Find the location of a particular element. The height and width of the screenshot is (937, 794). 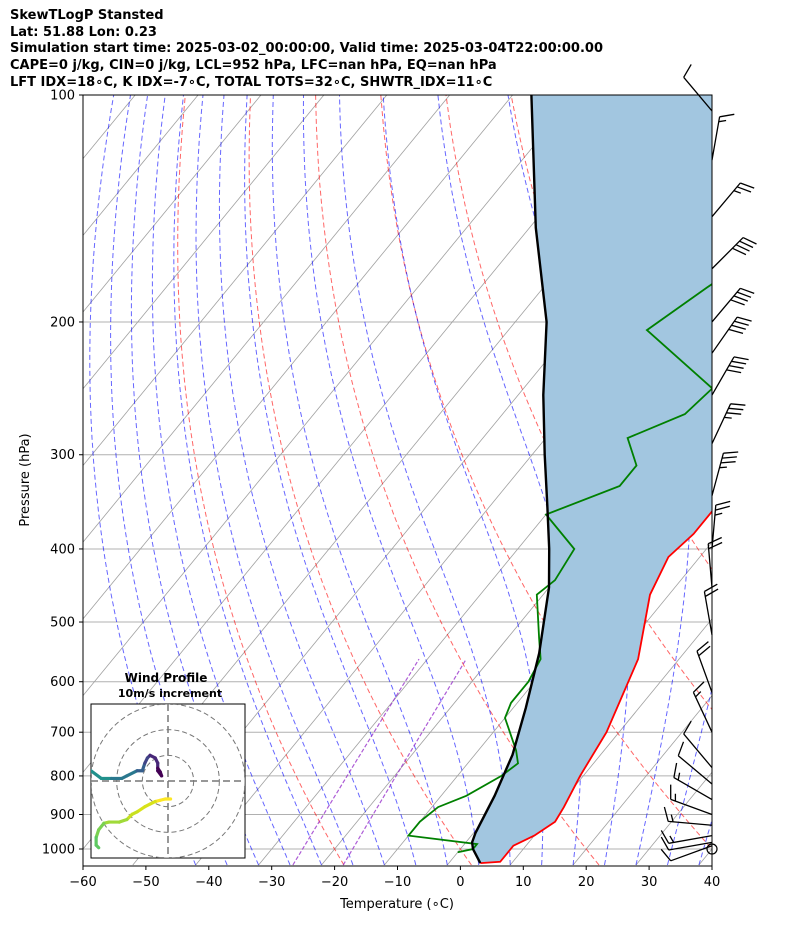

y-tick-label: 1000 is located at coordinates (58, 850).